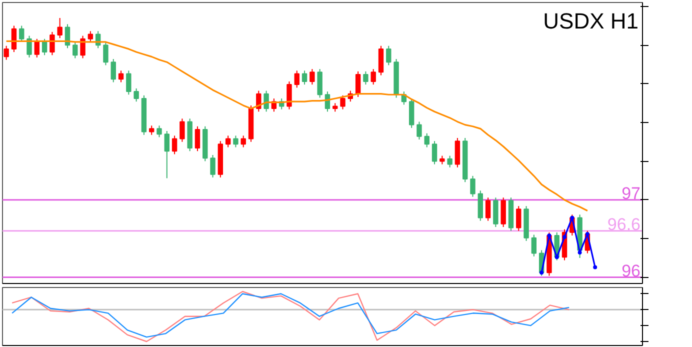  What do you see at coordinates (631, 193) in the screenshot?
I see `ref-line-label: 97` at bounding box center [631, 193].